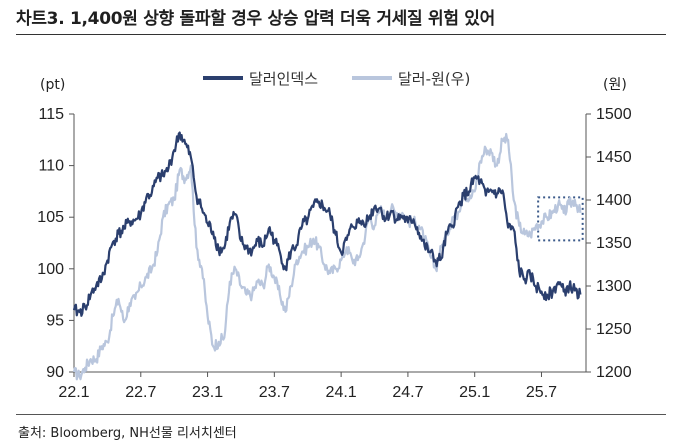  Describe the element at coordinates (614, 372) in the screenshot. I see `right-tick-label: 1200` at that location.